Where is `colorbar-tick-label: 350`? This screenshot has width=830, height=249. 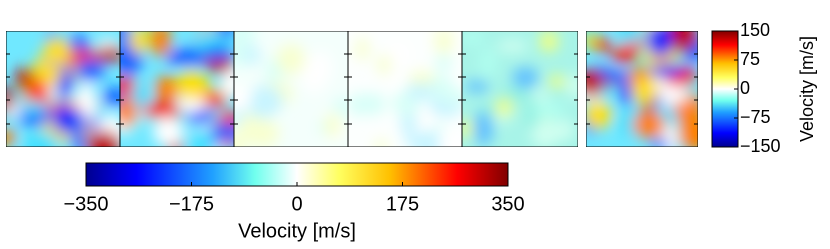 colorbar-tick-label: 350 is located at coordinates (507, 204).